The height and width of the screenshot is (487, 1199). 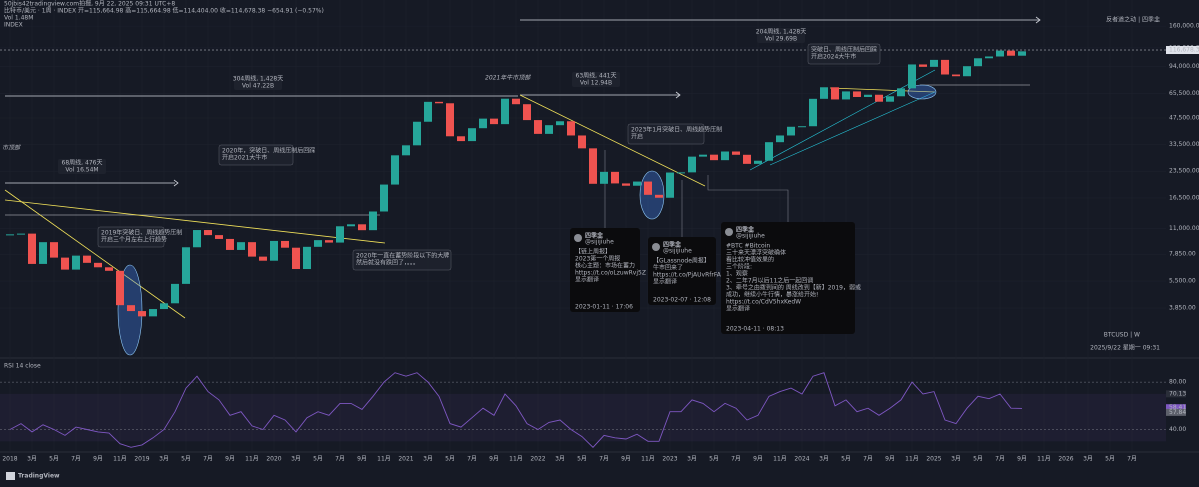 What do you see at coordinates (682, 300) in the screenshot?
I see `card-date: 2023-02-07 · 12:08` at bounding box center [682, 300].